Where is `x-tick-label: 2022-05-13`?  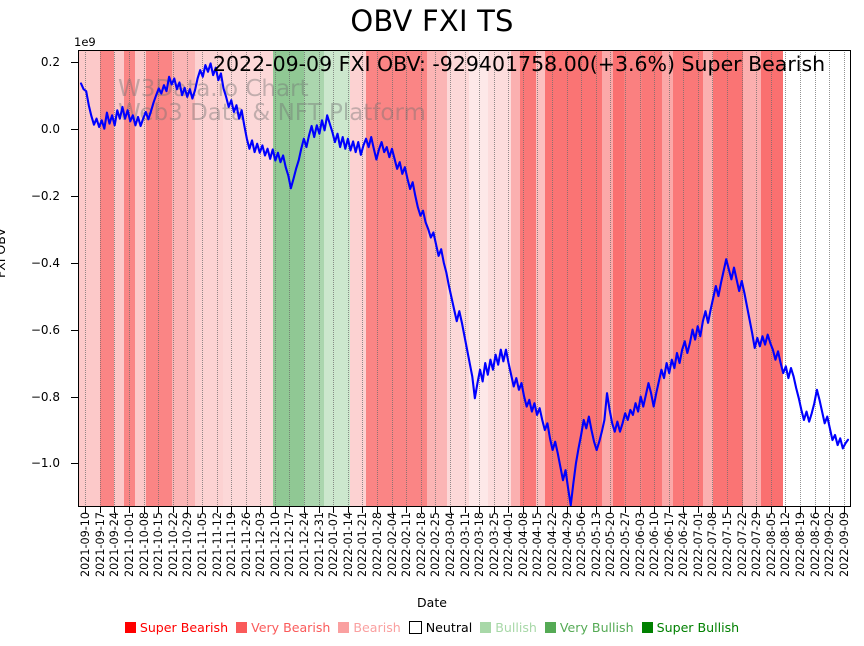 x-tick-label: 2022-05-13 is located at coordinates (596, 545).